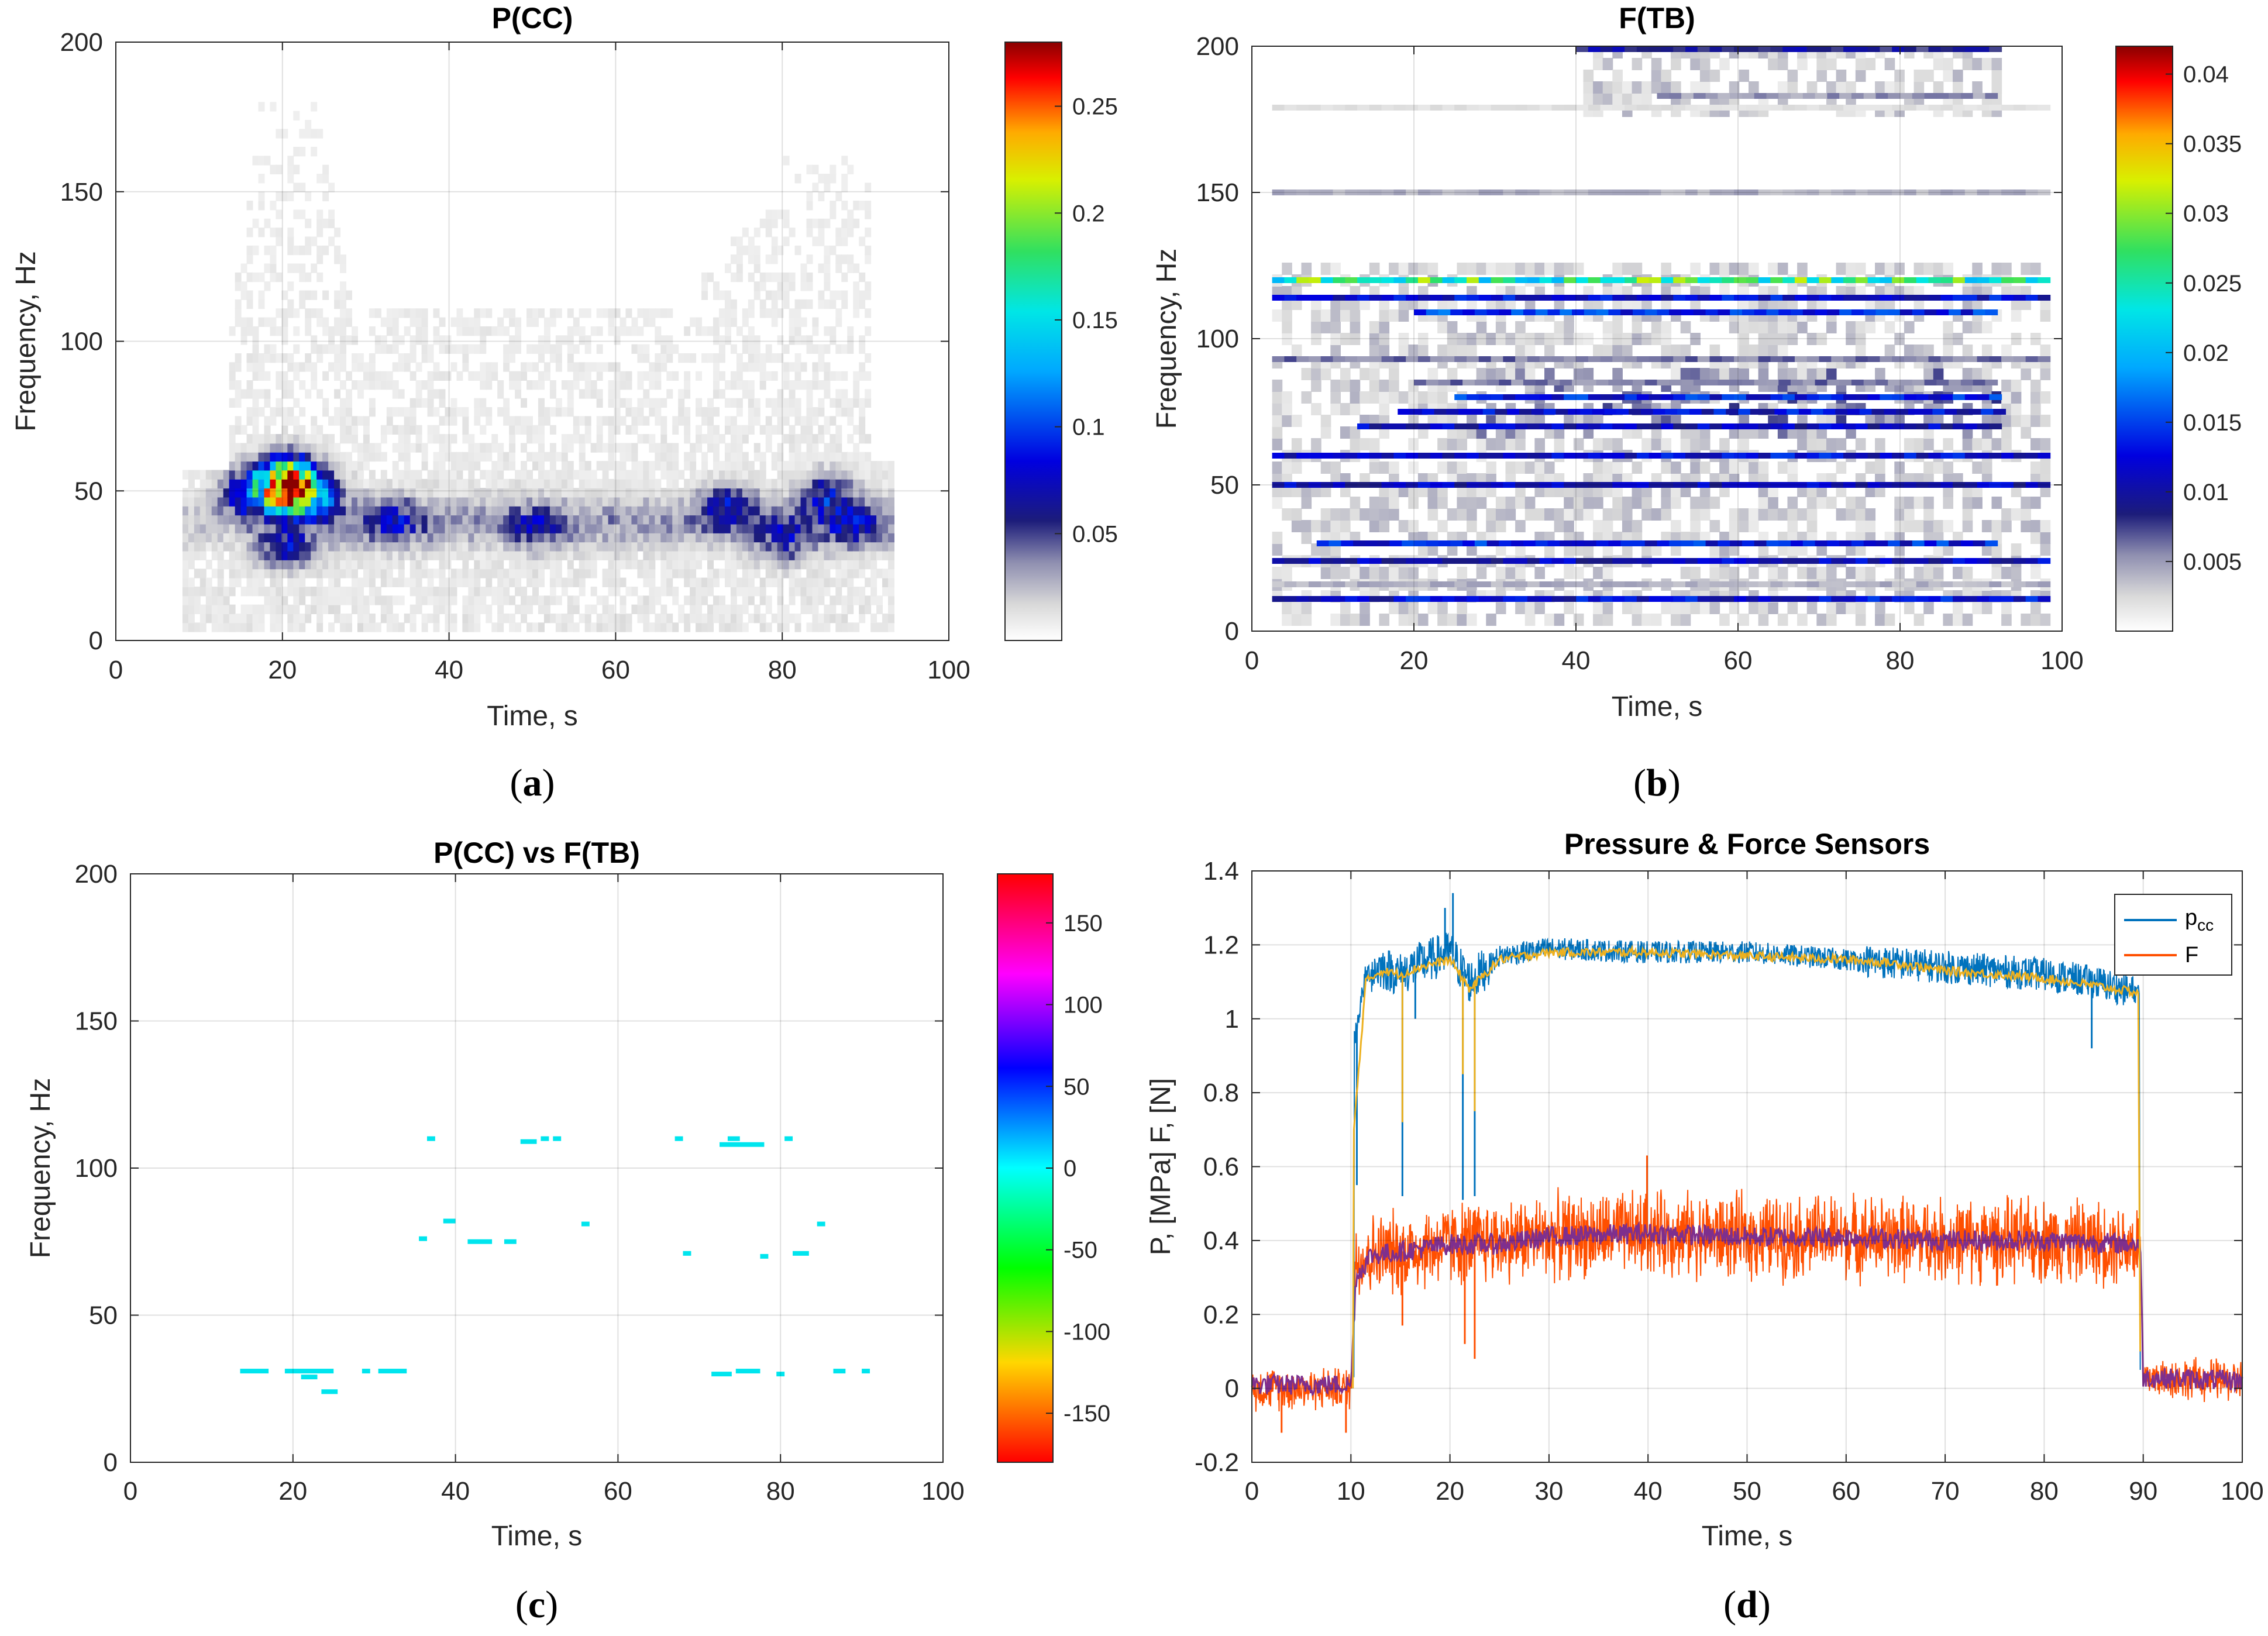 The width and height of the screenshot is (2268, 1636). Describe the element at coordinates (81, 342) in the screenshot. I see `y-tick-label: 100` at that location.